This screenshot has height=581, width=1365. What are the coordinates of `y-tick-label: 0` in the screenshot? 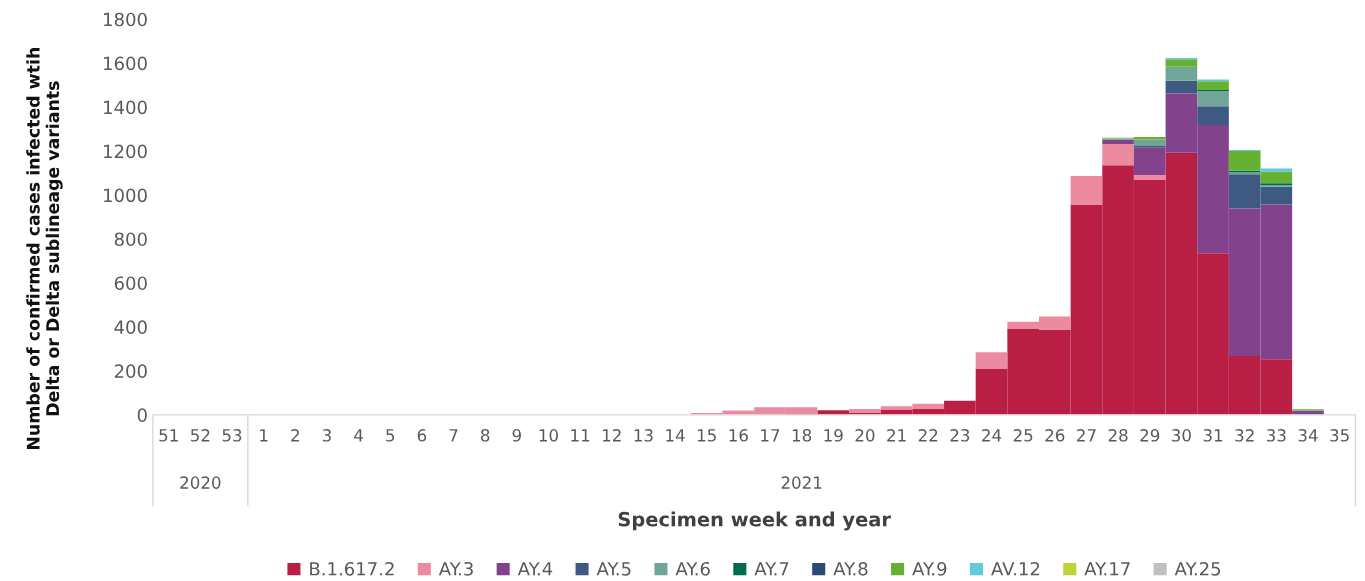 It's located at (142, 415).